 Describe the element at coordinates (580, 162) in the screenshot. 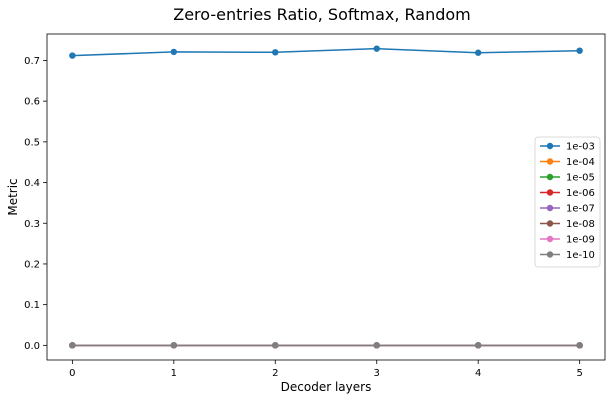

I see `legend-label: 1e-04` at that location.